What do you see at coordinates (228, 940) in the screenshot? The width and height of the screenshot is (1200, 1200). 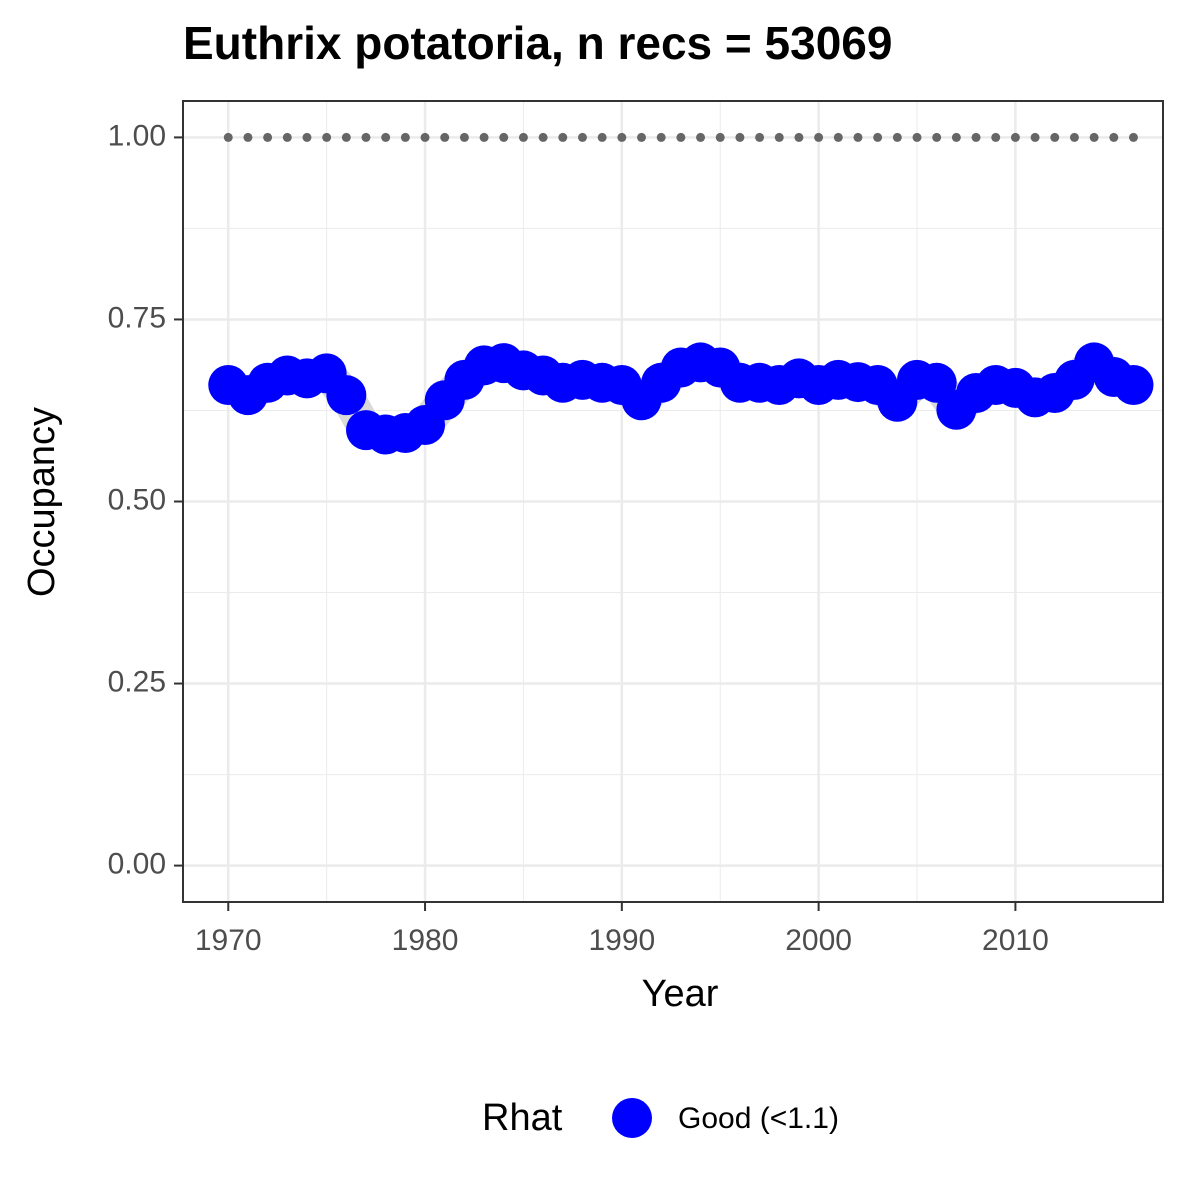 I see `x-tick-label: 1970` at bounding box center [228, 940].